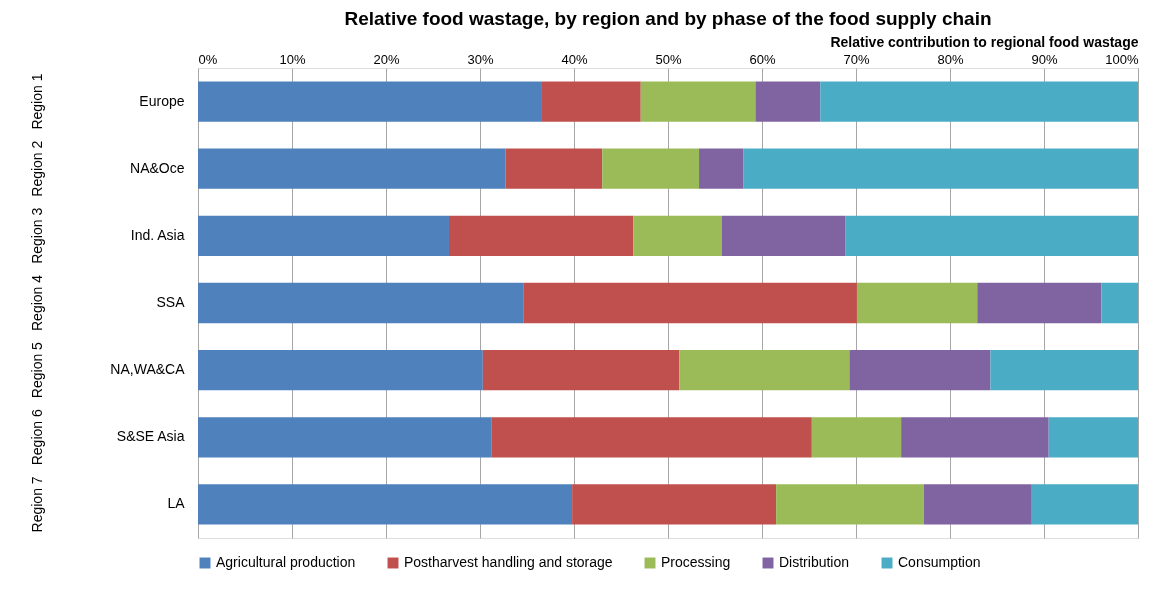  Describe the element at coordinates (37, 370) in the screenshot. I see `text: Region 5` at that location.